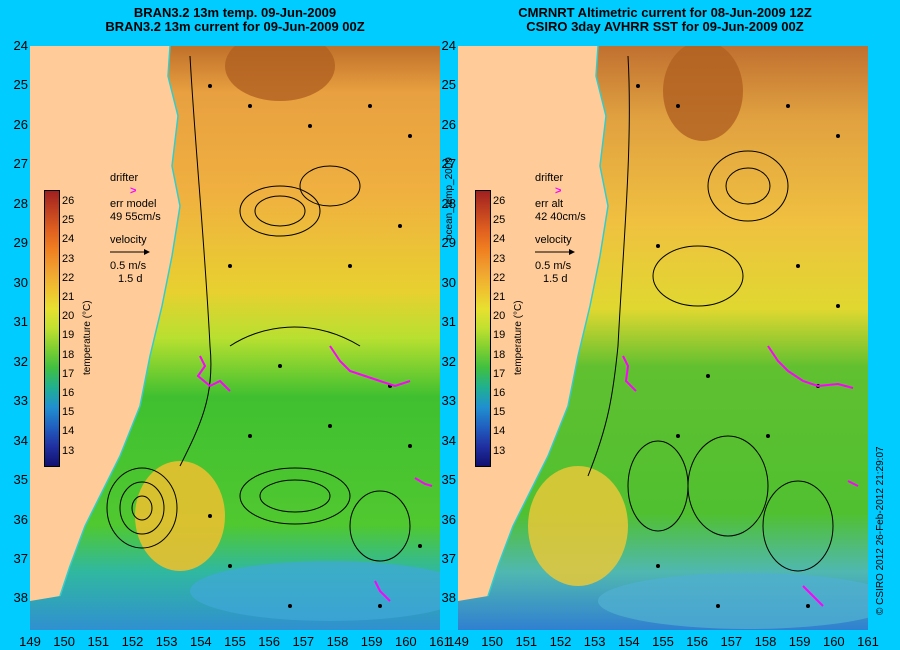 The width and height of the screenshot is (900, 650). I want to click on right-speed-label: 0.5 m/s, so click(553, 266).